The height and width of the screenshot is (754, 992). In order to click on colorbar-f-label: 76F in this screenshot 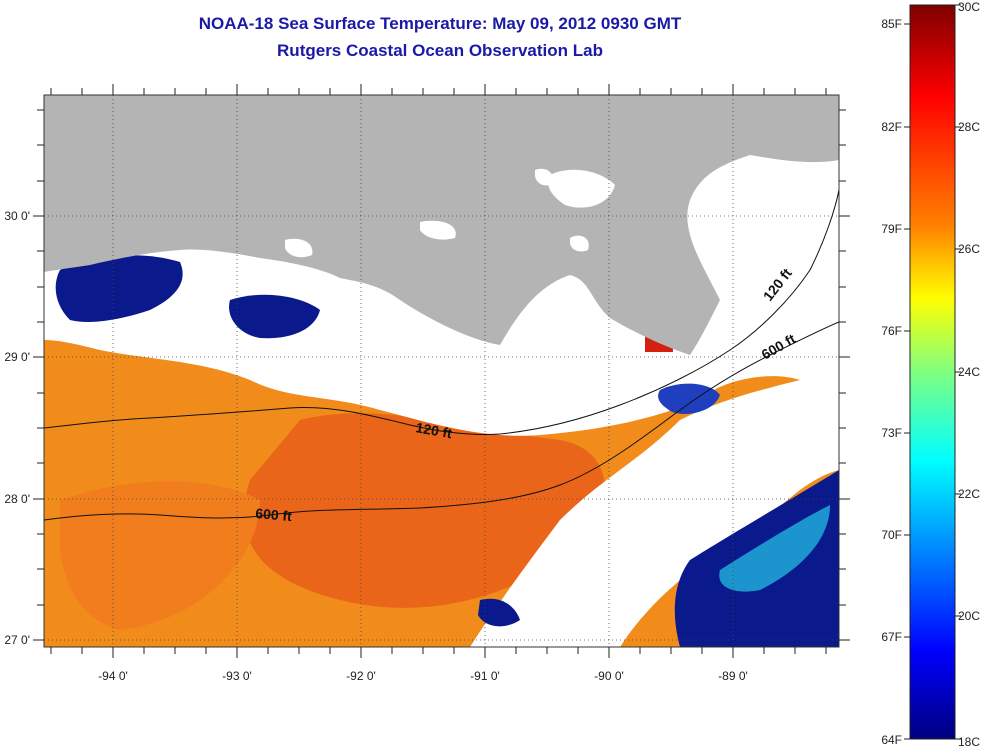, I will do `click(891, 331)`.